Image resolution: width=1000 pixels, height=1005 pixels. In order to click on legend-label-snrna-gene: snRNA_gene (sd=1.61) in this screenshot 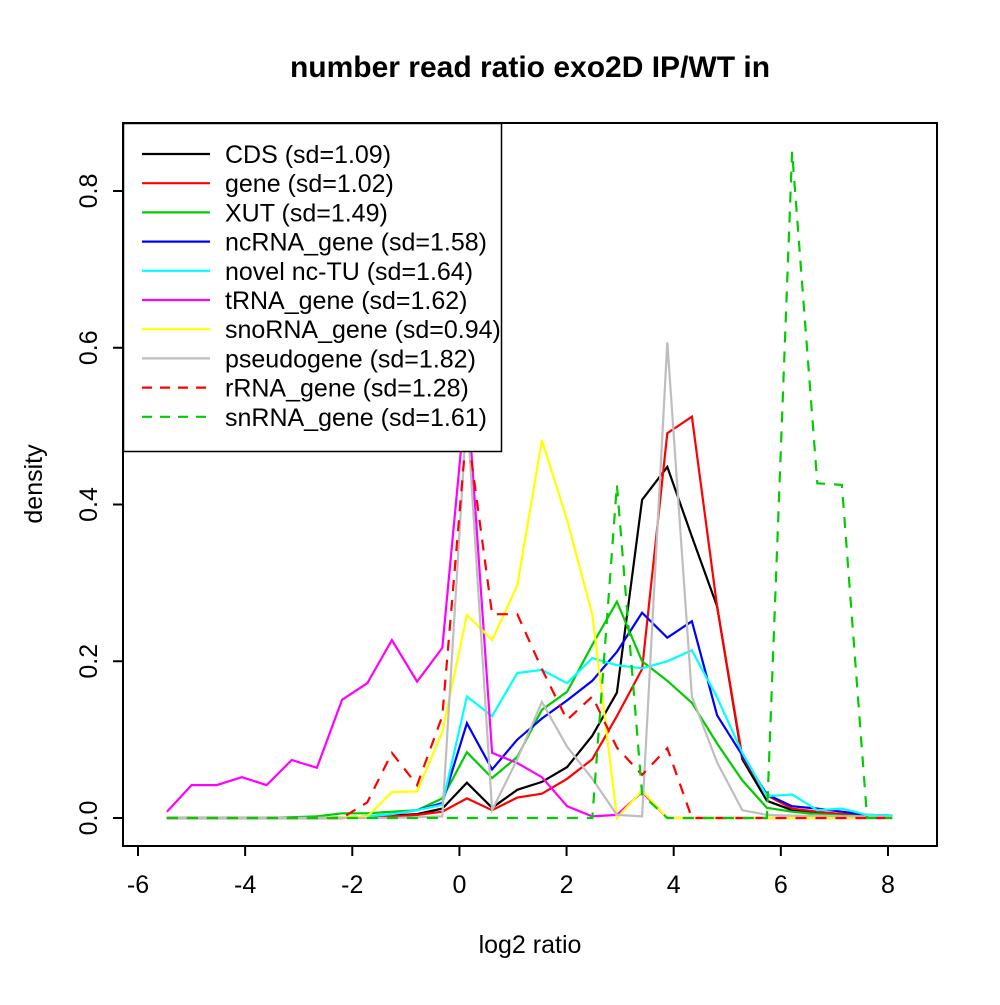, I will do `click(356, 418)`.